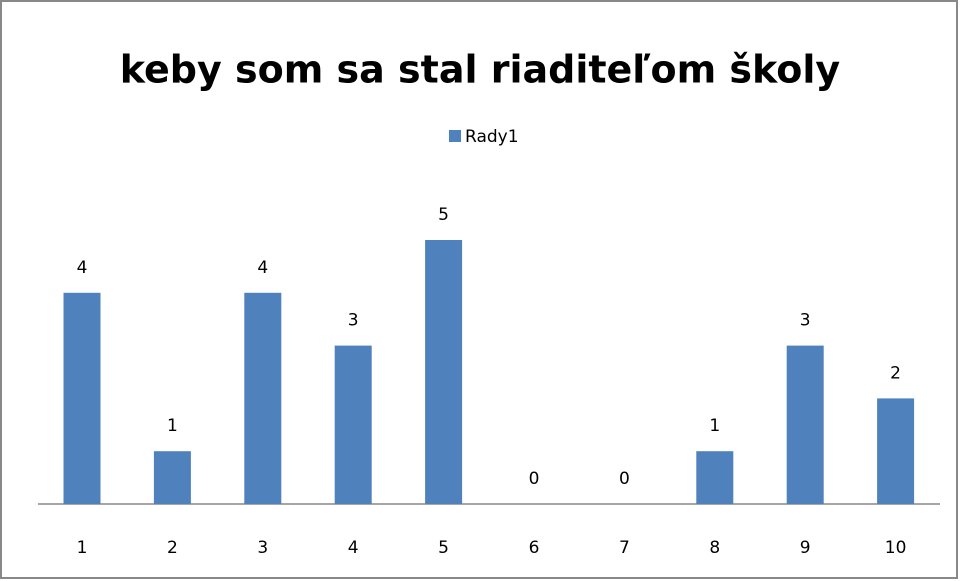 The width and height of the screenshot is (960, 581). Describe the element at coordinates (805, 548) in the screenshot. I see `x-tick-label: 9` at that location.